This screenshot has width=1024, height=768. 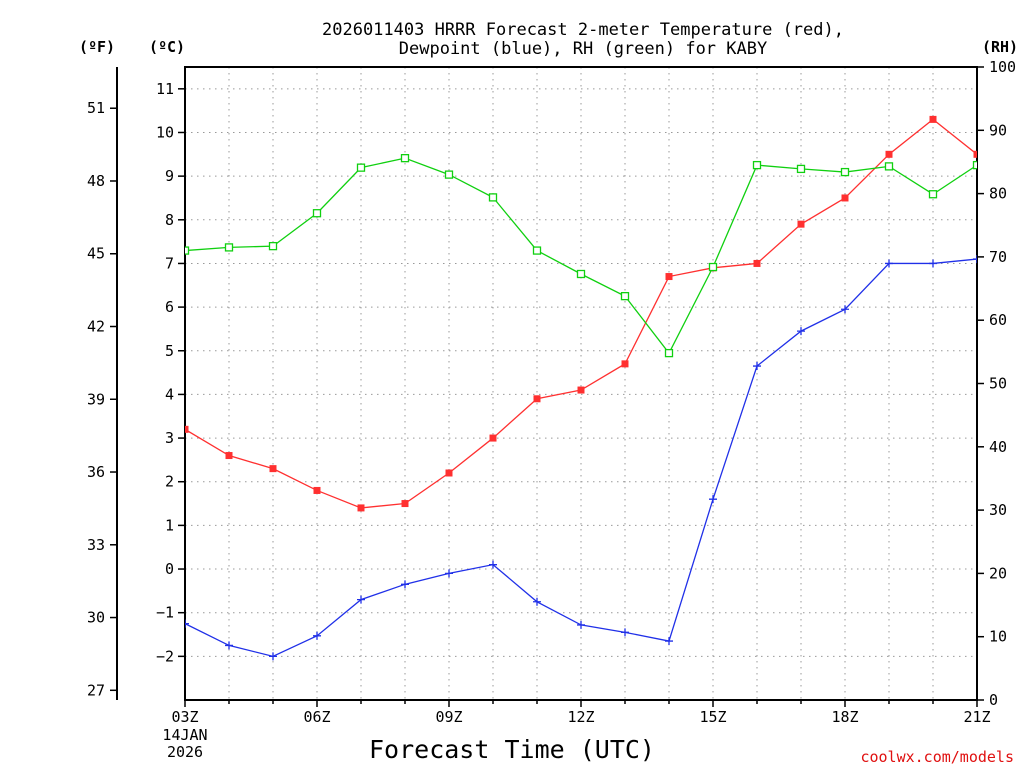 I want to click on fahrenheit-tick-label: 51, so click(x=96, y=108).